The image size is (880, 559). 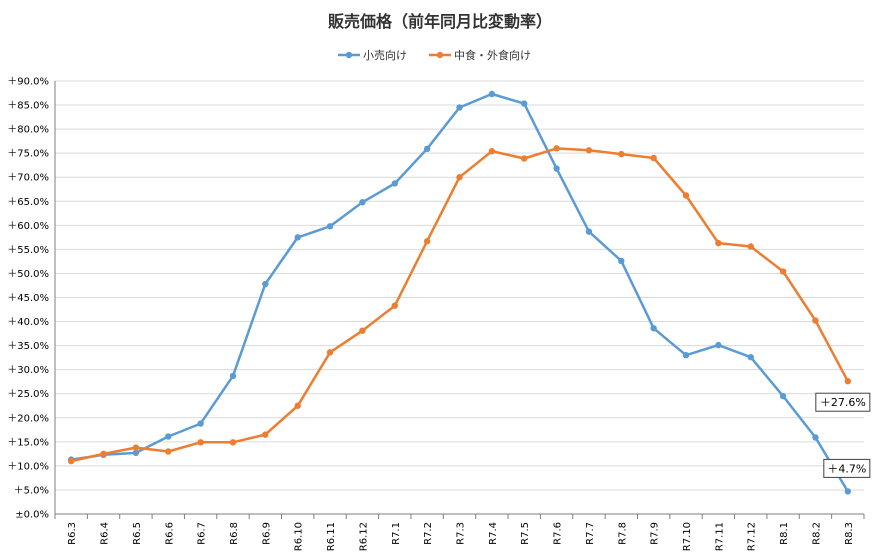 What do you see at coordinates (363, 536) in the screenshot?
I see `x-tick-label: R6.12` at bounding box center [363, 536].